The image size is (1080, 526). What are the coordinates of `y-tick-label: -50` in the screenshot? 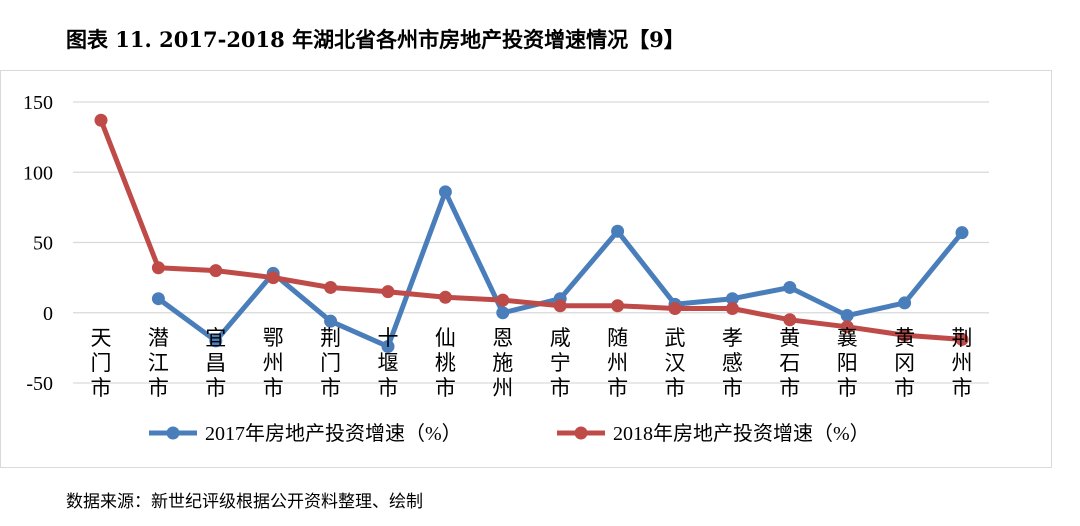 It's located at (39, 384).